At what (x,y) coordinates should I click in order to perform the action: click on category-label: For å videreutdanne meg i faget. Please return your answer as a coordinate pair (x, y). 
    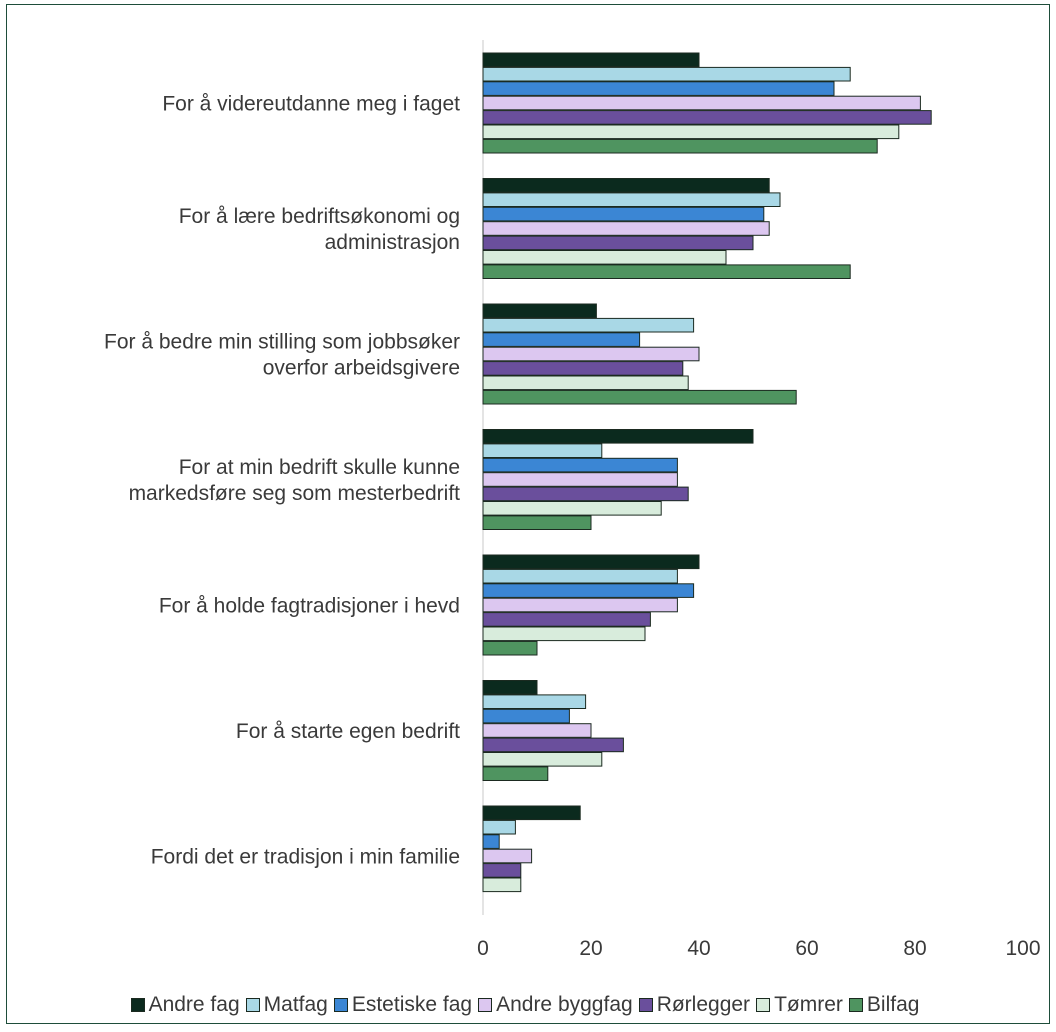
    Looking at the image, I should click on (311, 103).